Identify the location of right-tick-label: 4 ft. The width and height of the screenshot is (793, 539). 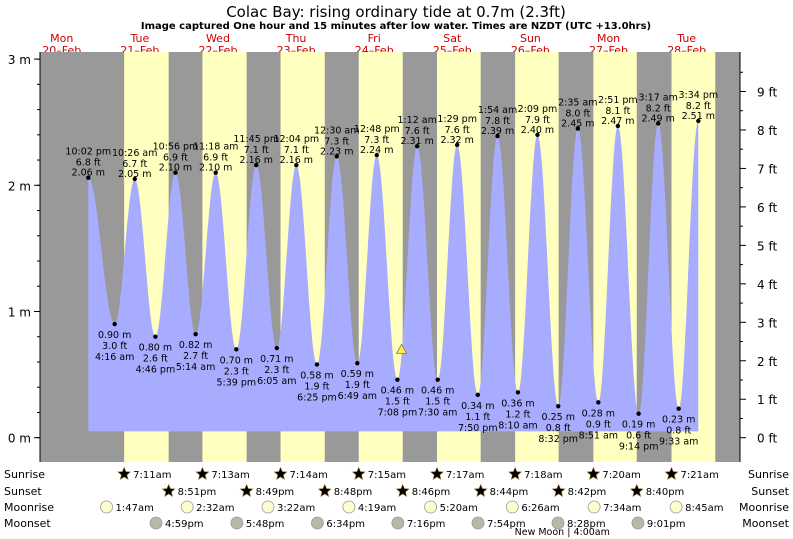
(767, 285).